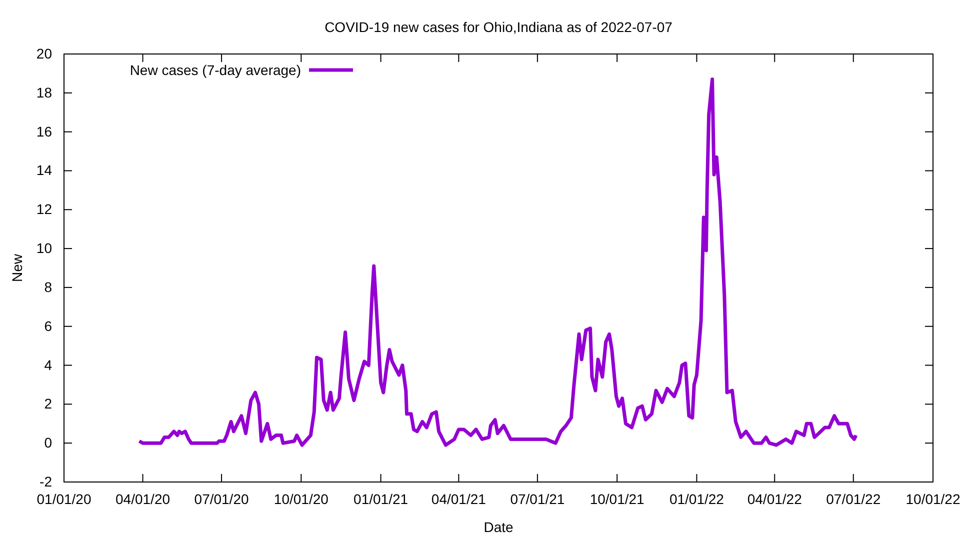  What do you see at coordinates (48, 286) in the screenshot?
I see `y-tick-label: 8` at bounding box center [48, 286].